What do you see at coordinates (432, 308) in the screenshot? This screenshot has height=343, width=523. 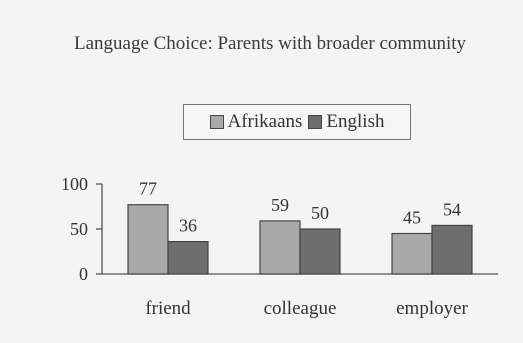 I see `x-tick-label: employer` at bounding box center [432, 308].